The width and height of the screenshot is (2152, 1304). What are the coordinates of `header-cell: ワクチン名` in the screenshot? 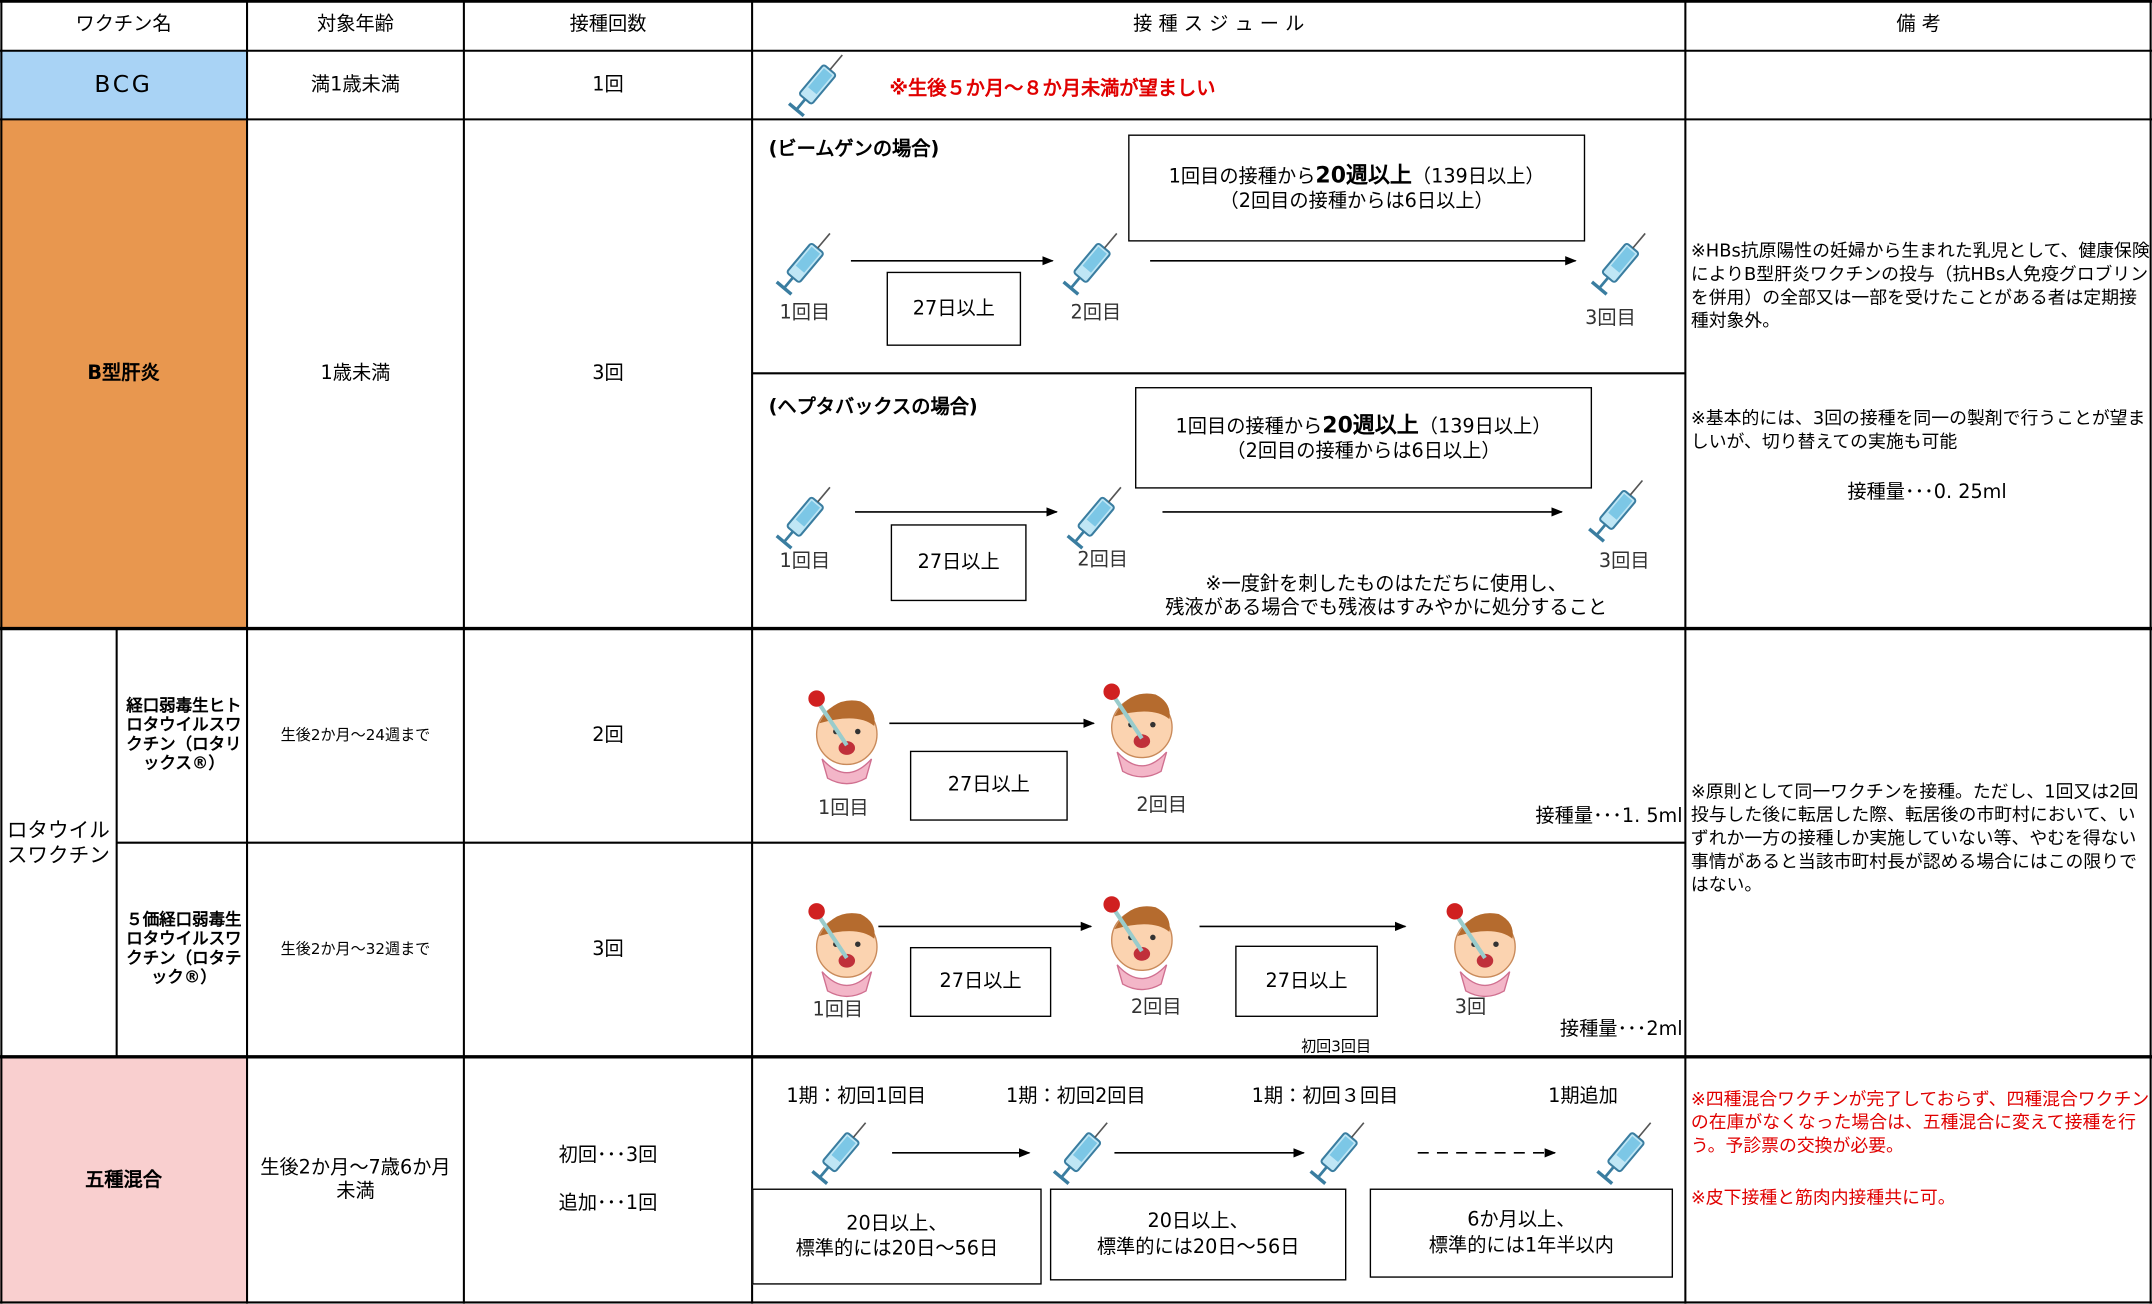 It's located at (123, 24).